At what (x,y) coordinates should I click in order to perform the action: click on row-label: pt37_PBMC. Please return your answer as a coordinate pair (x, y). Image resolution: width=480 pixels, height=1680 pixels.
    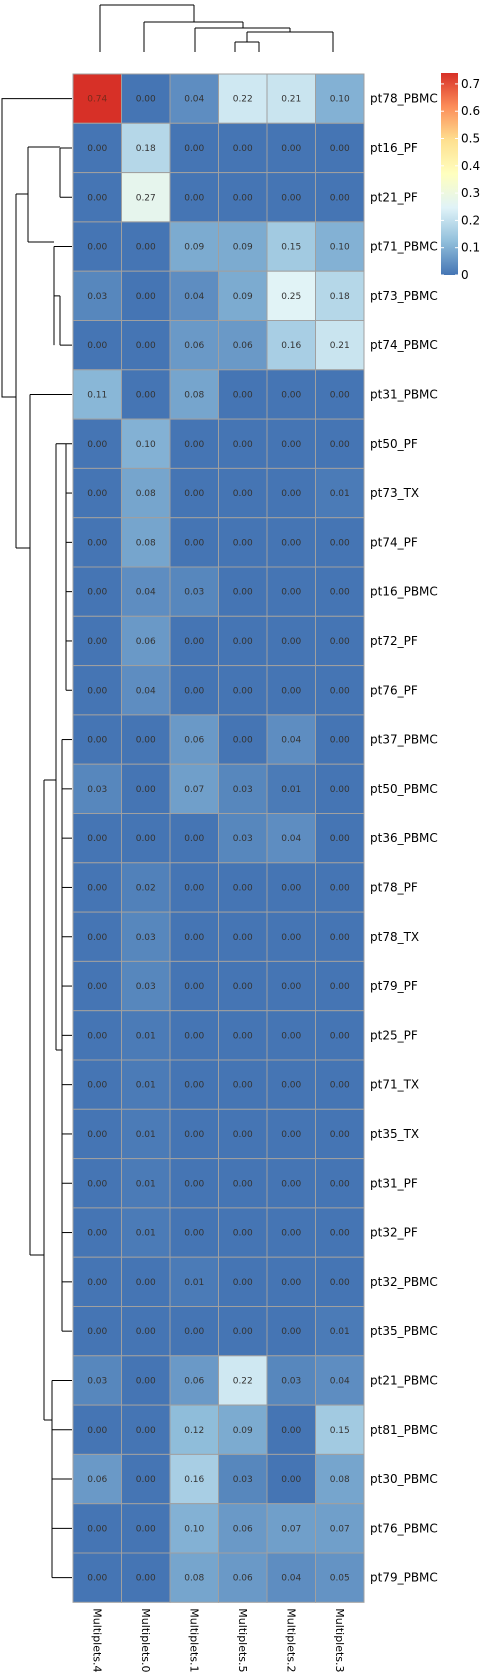
    Looking at the image, I should click on (404, 740).